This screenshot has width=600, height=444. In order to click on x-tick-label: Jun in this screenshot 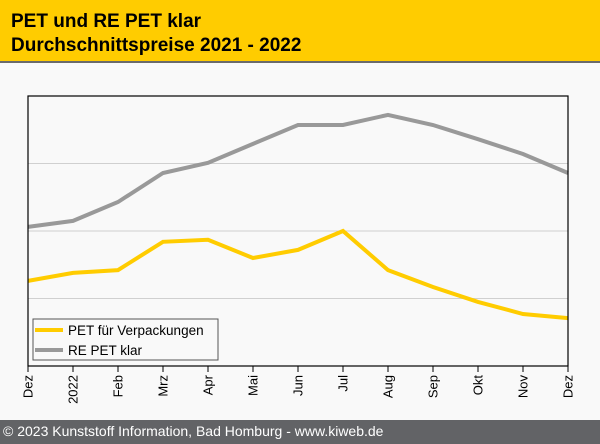, I will do `click(298, 385)`.